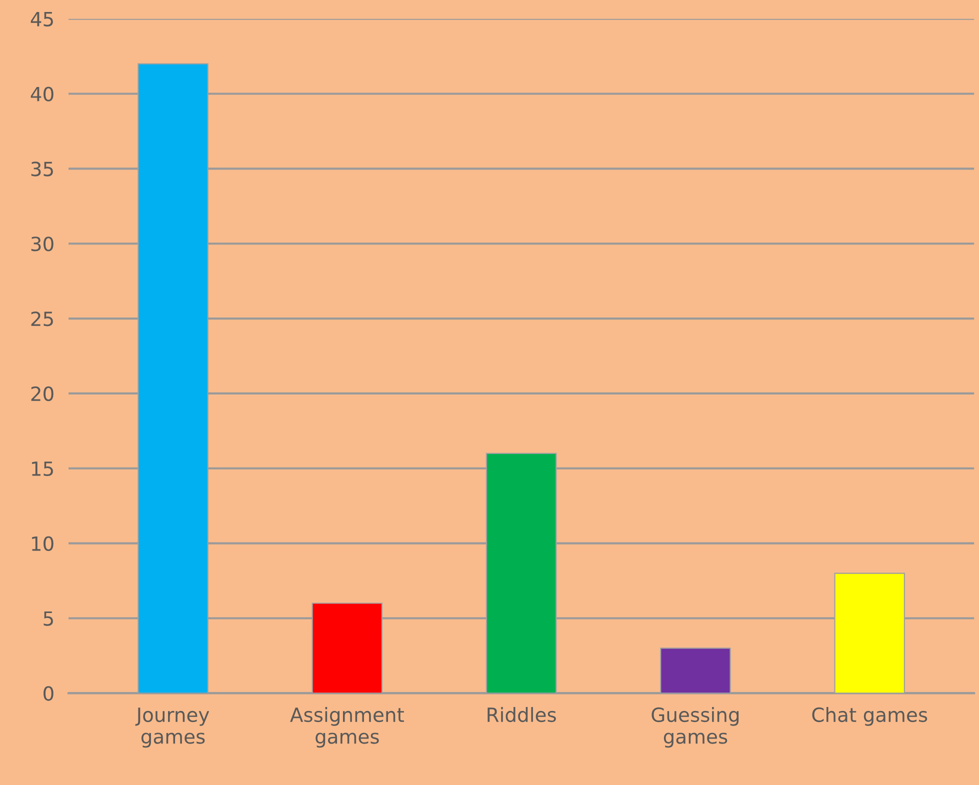 The width and height of the screenshot is (979, 785). I want to click on y-tick-label: 15, so click(42, 469).